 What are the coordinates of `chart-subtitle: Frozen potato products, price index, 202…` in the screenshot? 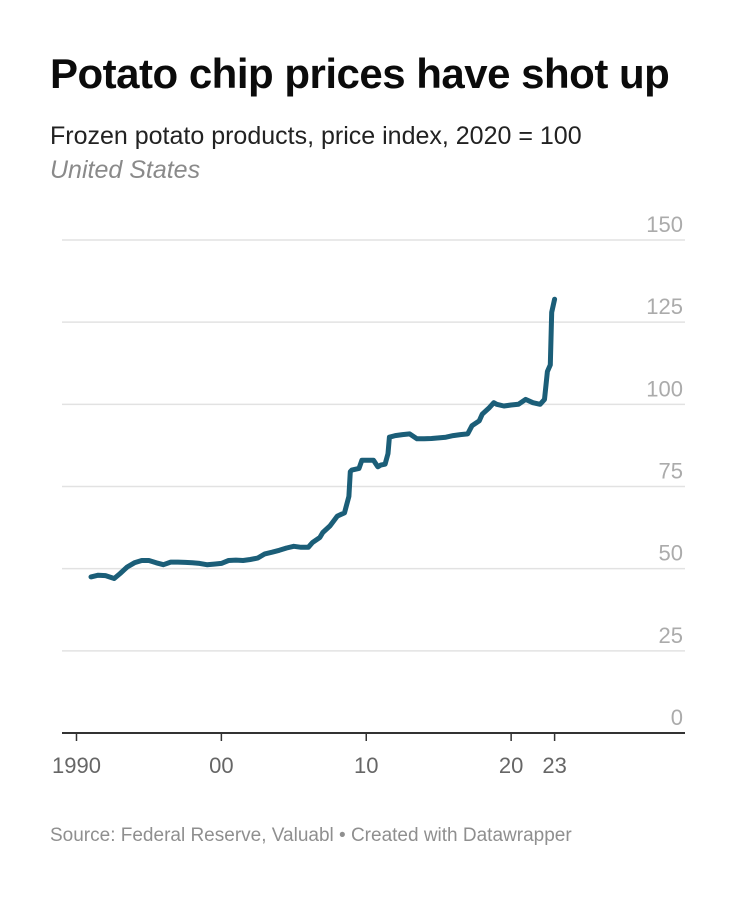 It's located at (316, 136).